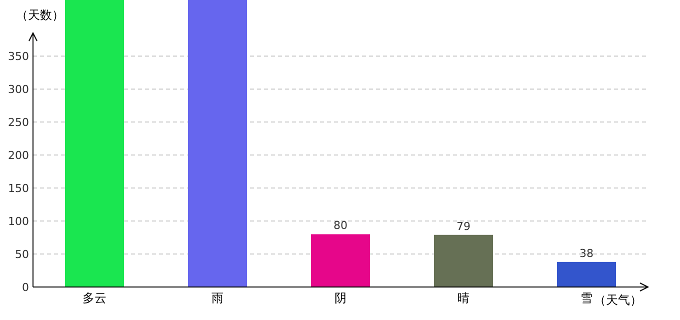 The image size is (680, 320). Describe the element at coordinates (340, 298) in the screenshot. I see `x-tick-label: 阴` at that location.